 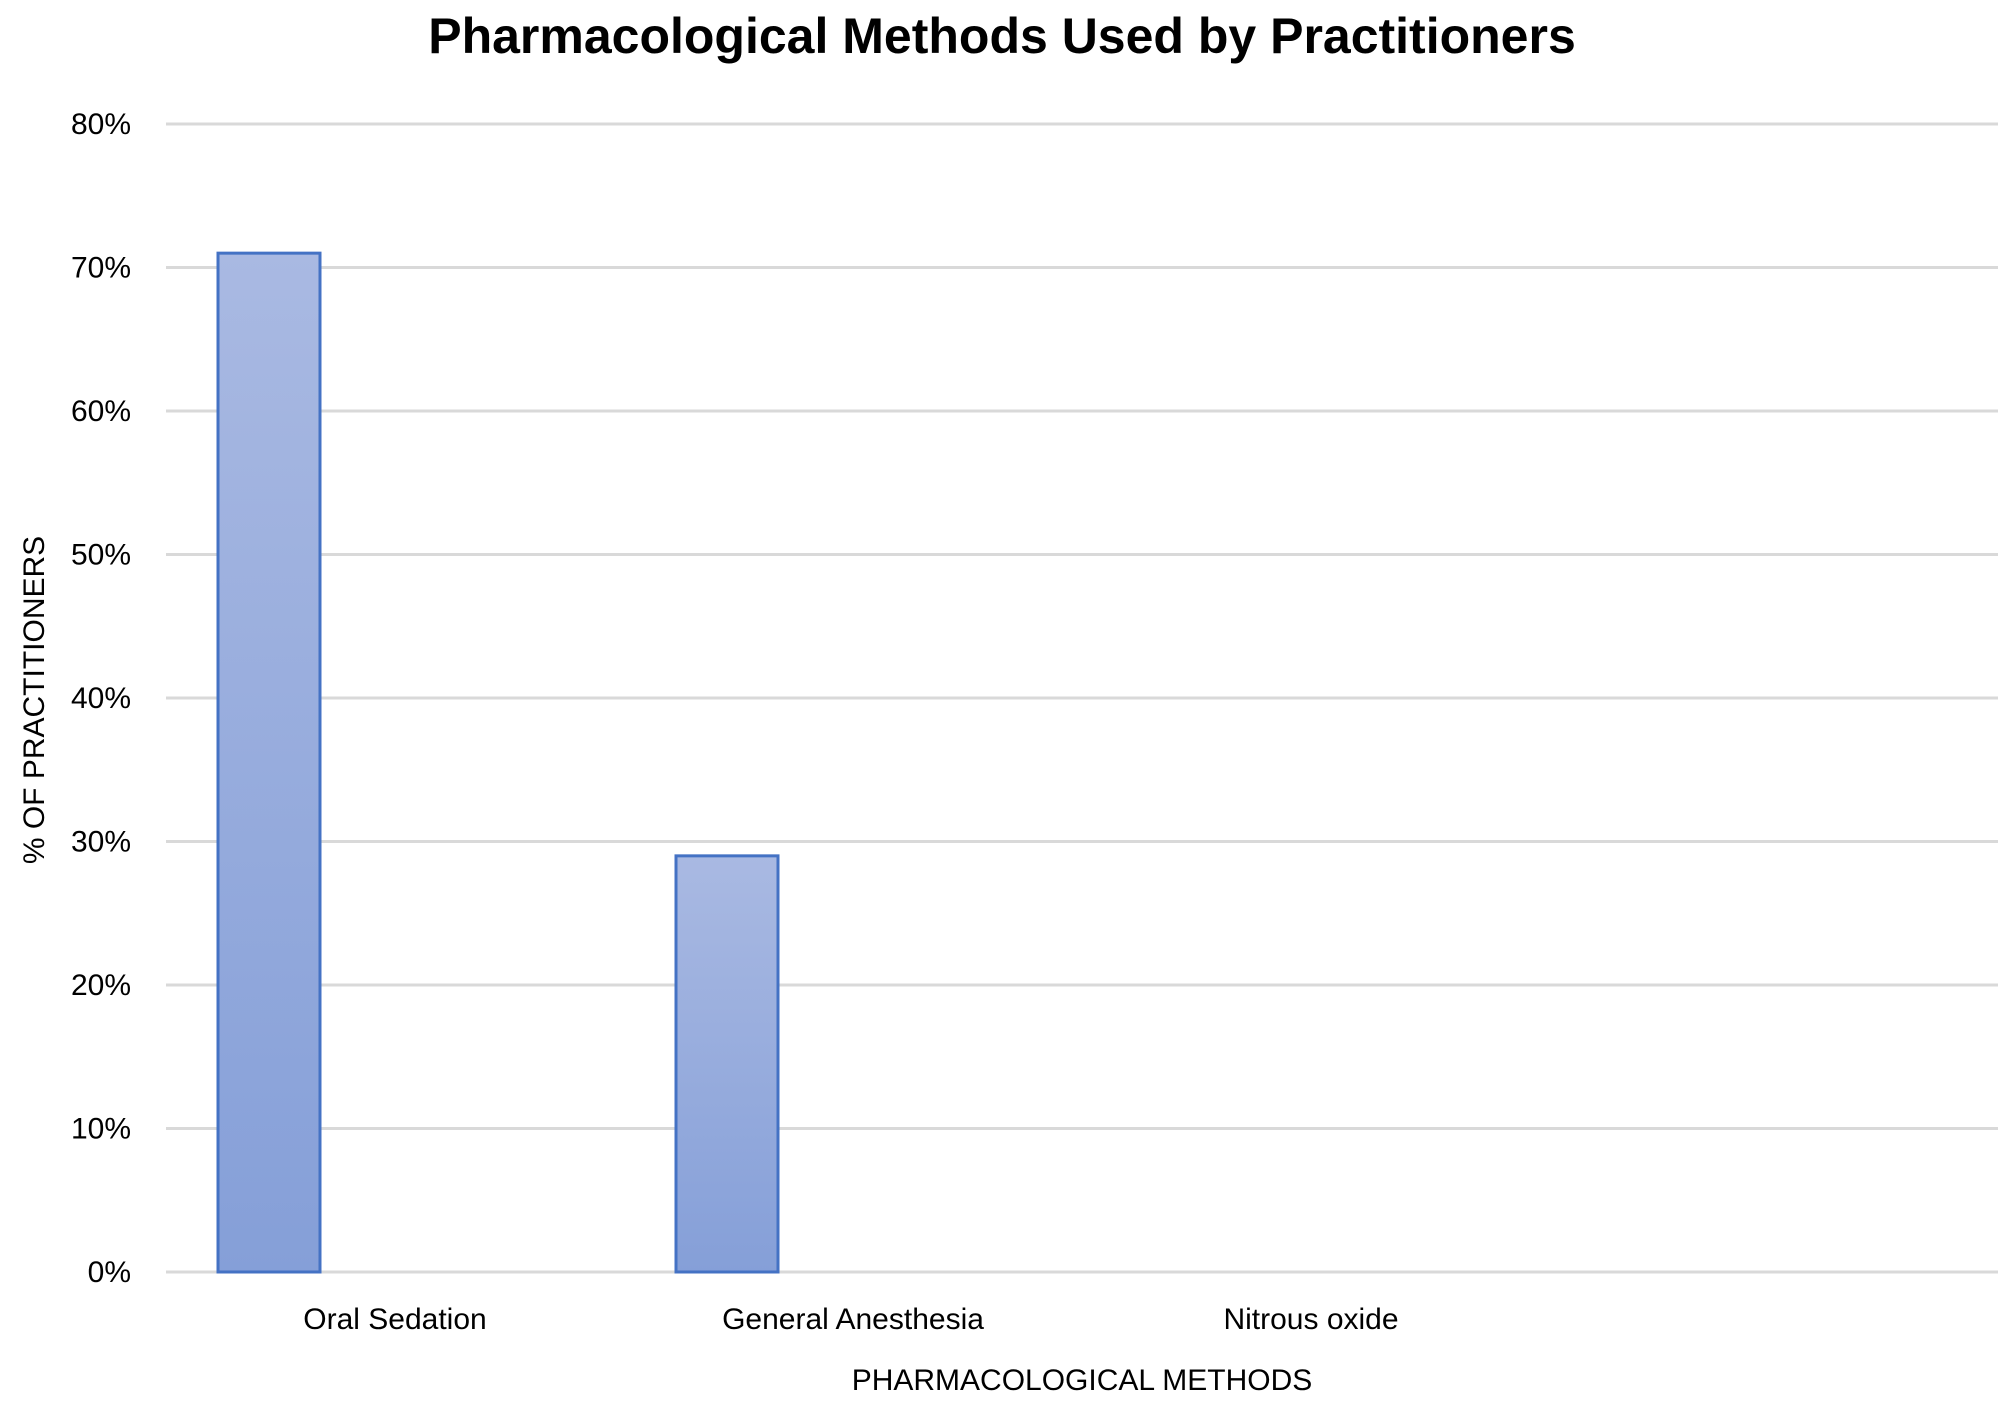 I want to click on y-tick-label: 40%, so click(x=101, y=698).